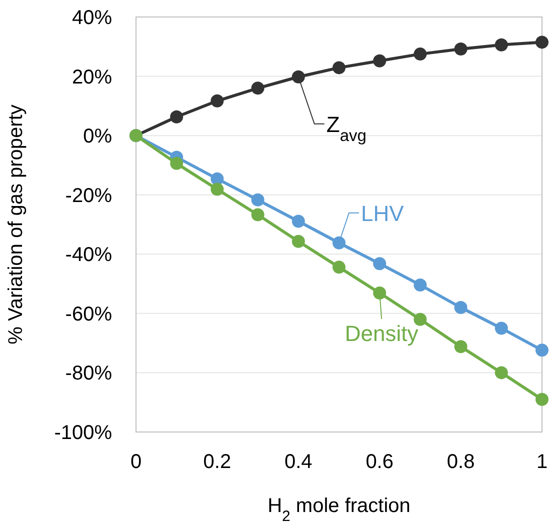 Image resolution: width=553 pixels, height=524 pixels. I want to click on x-tick-label: 1, so click(542, 462).